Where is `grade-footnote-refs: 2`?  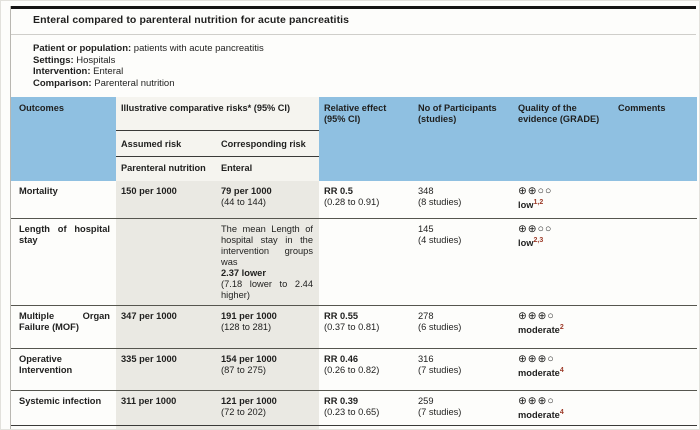
grade-footnote-refs: 2 is located at coordinates (561, 327).